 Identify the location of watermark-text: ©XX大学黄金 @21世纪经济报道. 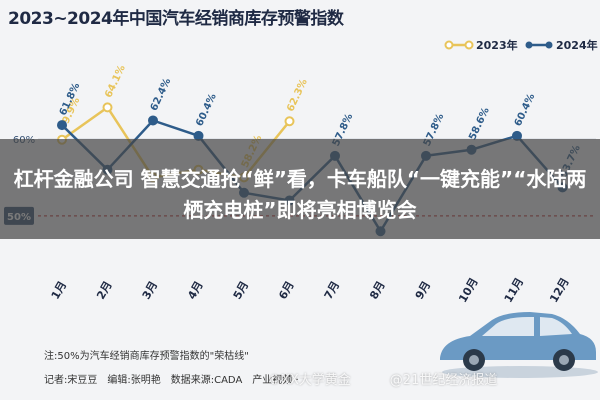
(383, 380).